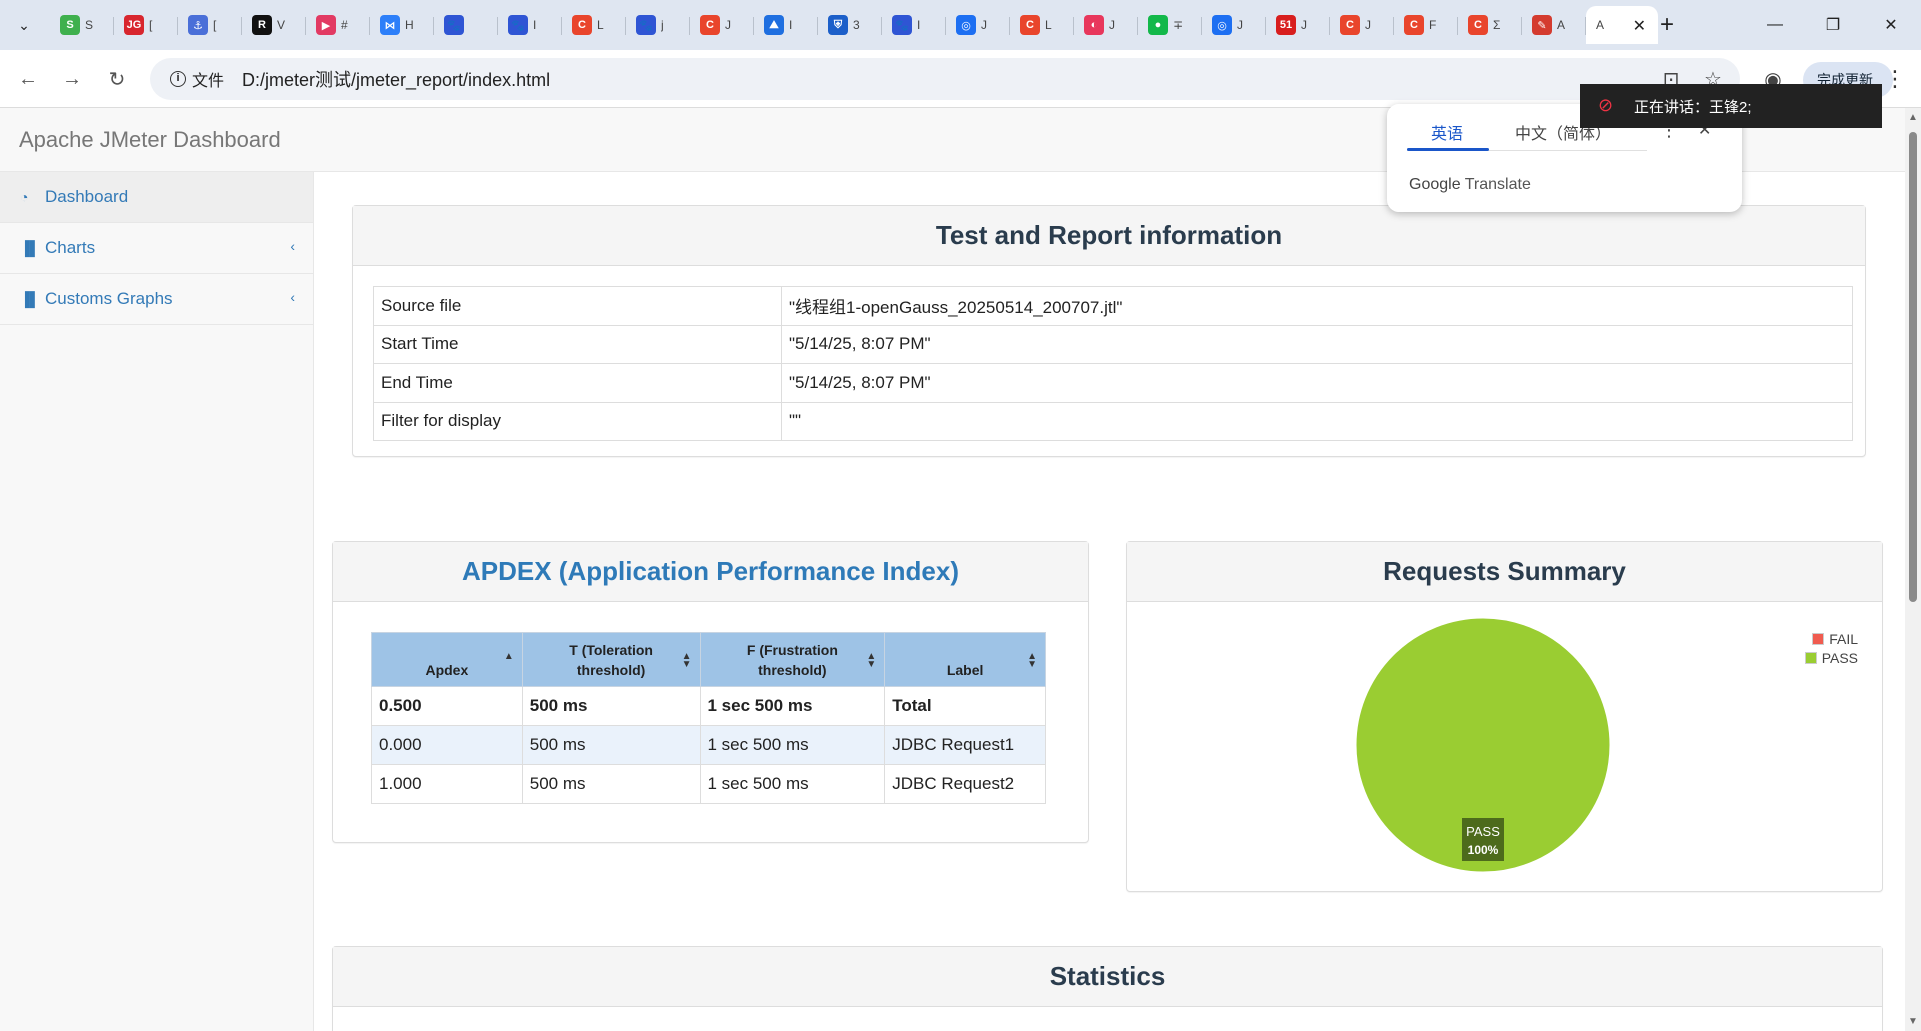  I want to click on chevron-left-icon: ‹, so click(292, 297).